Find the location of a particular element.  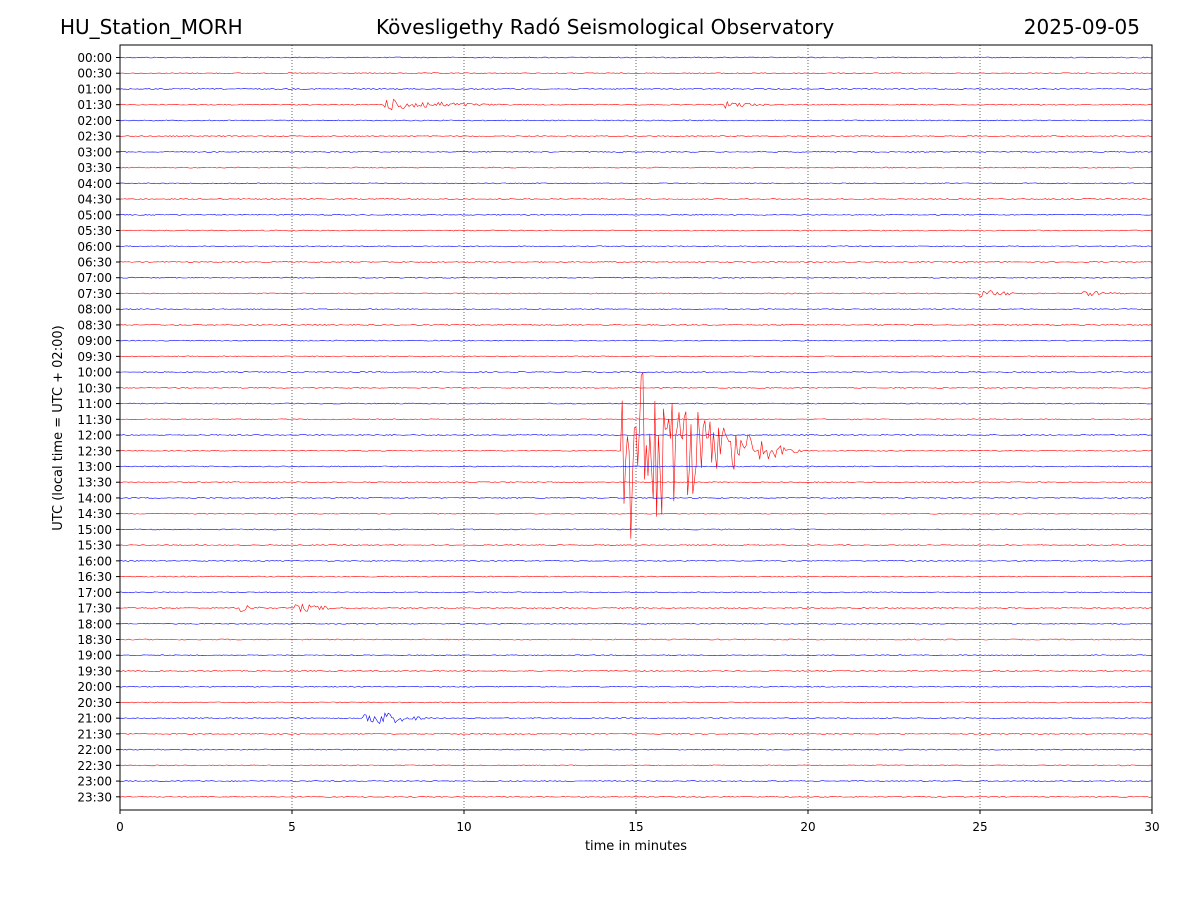

y-tick-label: 08:30 is located at coordinates (94, 325).